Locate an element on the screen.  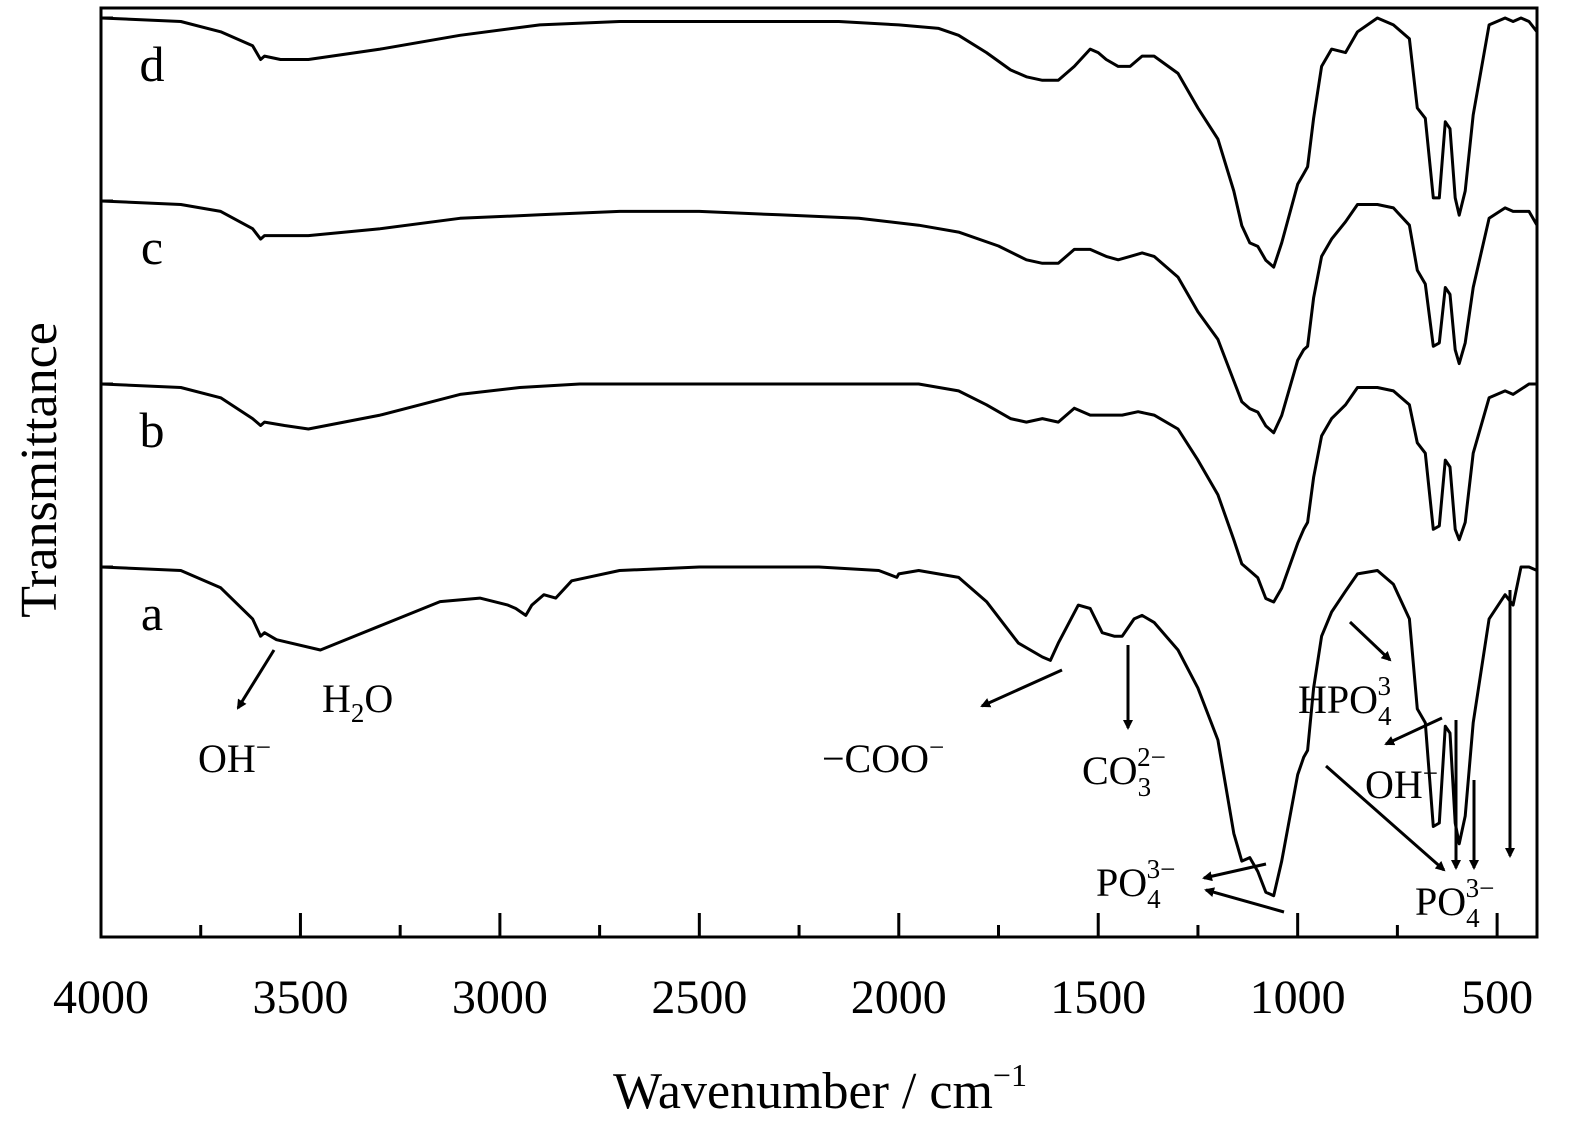
oh-arrow is located at coordinates (256, 679).